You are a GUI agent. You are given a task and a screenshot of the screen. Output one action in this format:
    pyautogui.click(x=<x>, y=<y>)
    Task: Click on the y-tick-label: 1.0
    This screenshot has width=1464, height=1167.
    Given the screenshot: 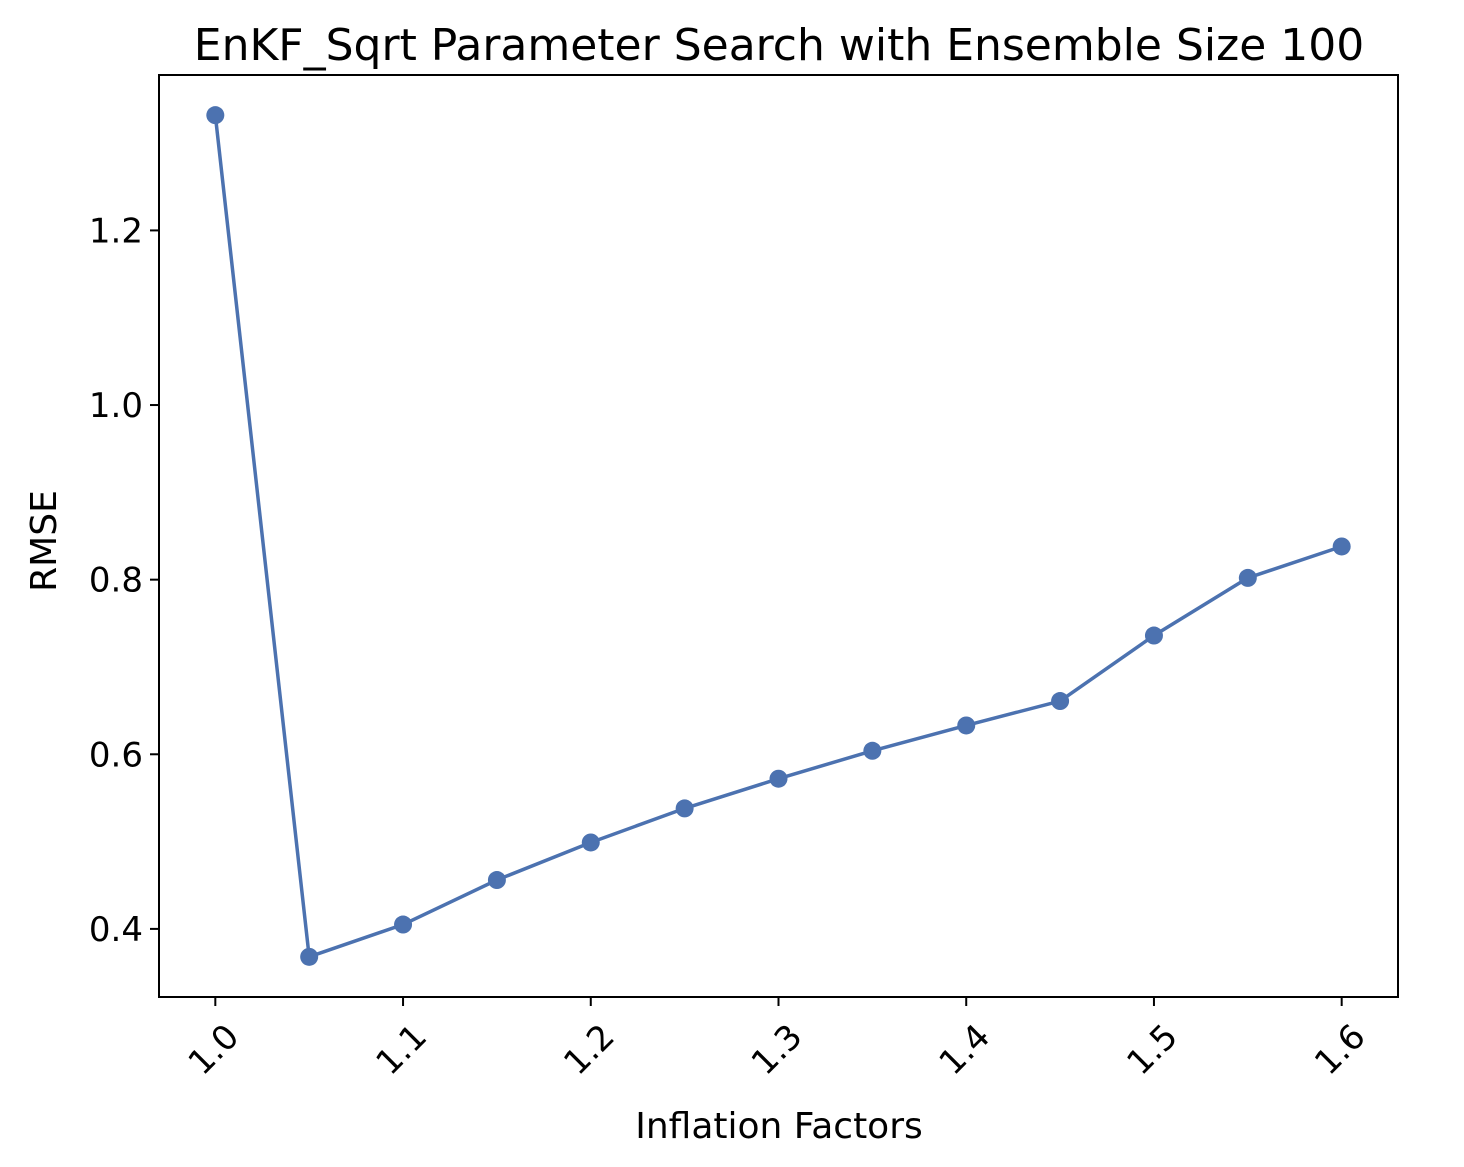 What is the action you would take?
    pyautogui.click(x=116, y=406)
    